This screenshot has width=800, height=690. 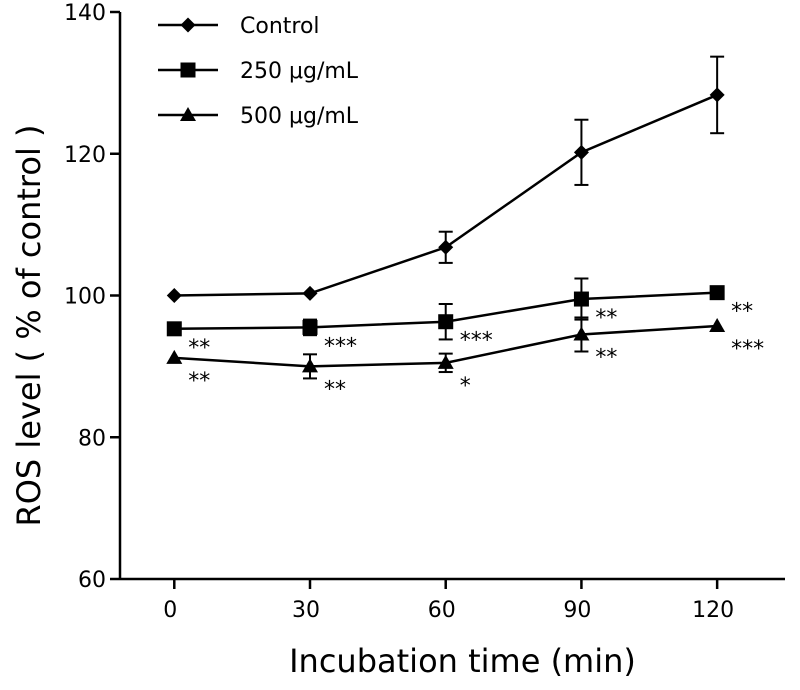 I want to click on significance-label: *, so click(x=465, y=386).